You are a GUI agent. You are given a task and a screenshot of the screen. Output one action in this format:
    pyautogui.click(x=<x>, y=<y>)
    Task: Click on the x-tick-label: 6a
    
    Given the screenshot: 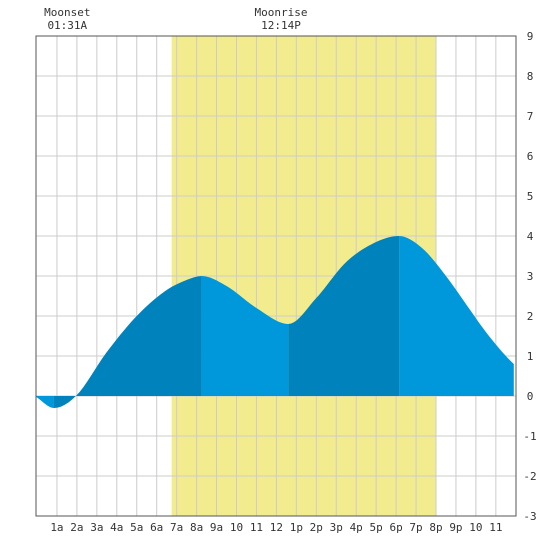 What is the action you would take?
    pyautogui.click(x=156, y=527)
    